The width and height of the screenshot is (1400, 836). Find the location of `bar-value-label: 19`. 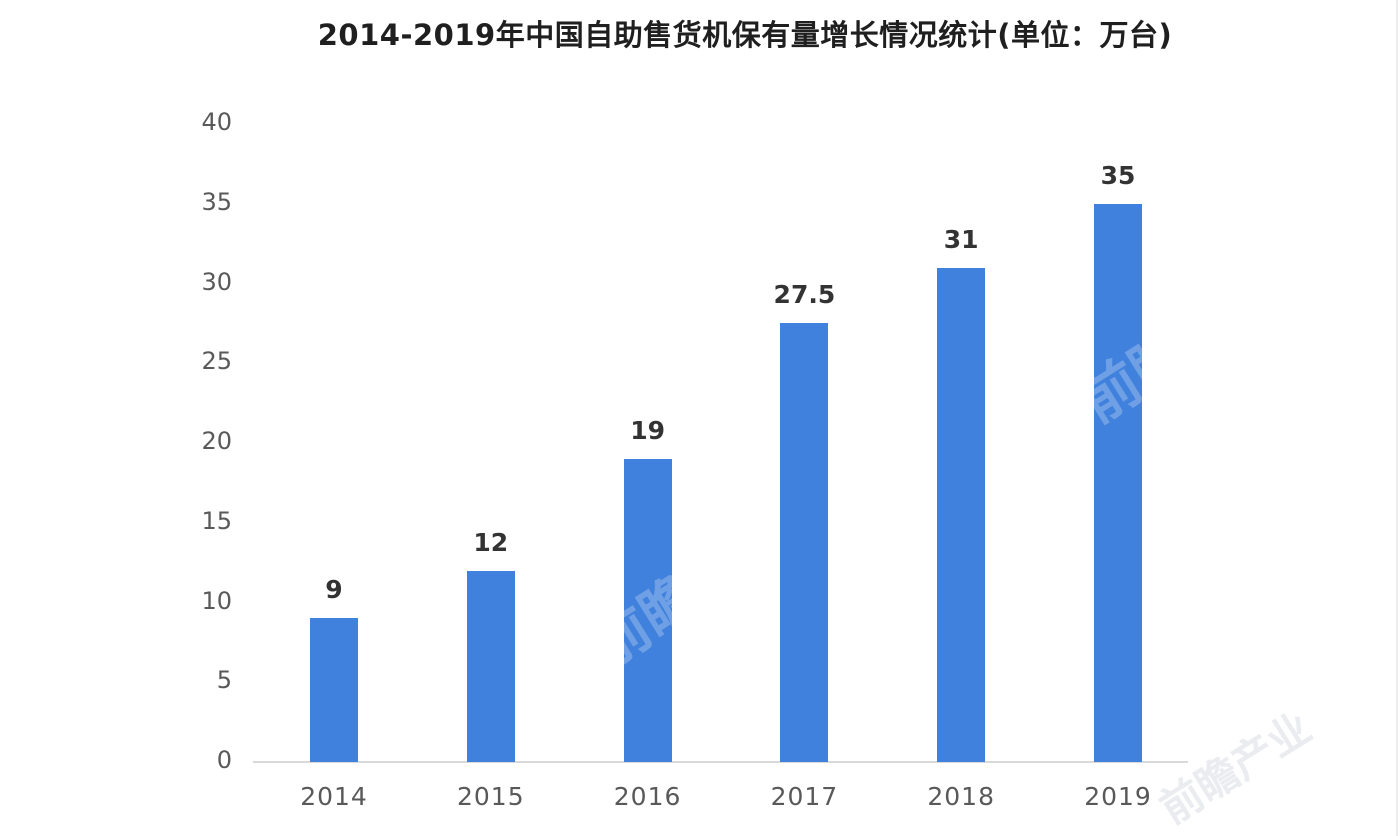

bar-value-label: 19 is located at coordinates (647, 430).